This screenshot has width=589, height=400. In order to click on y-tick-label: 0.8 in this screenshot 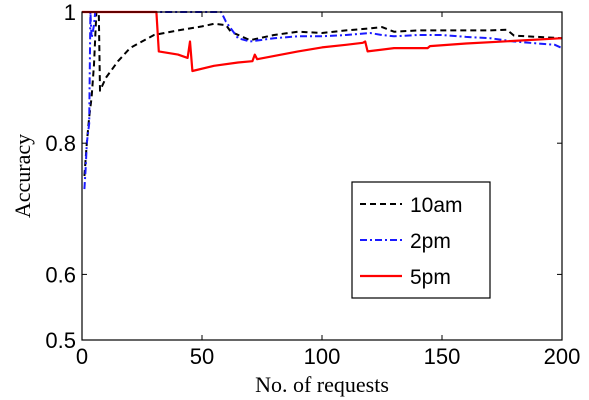, I will do `click(60, 143)`.